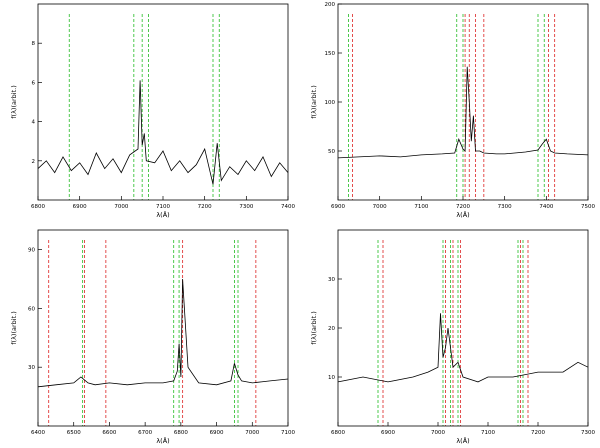  Describe the element at coordinates (331, 329) in the screenshot. I see `y-tick-label: 20` at that location.